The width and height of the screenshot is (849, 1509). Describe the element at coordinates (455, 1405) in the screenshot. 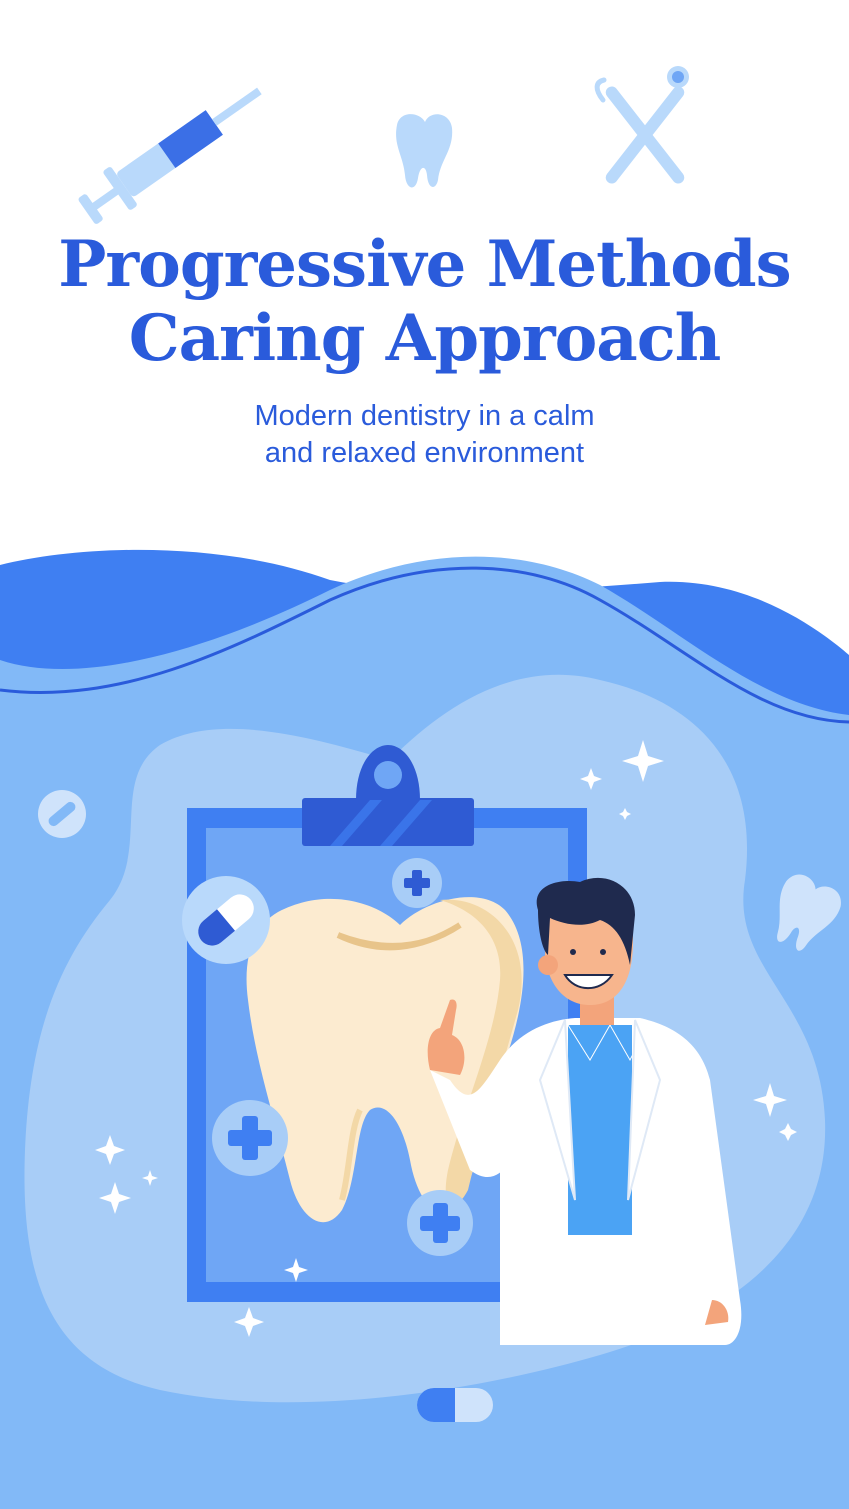

I see `capsule-icon` at that location.